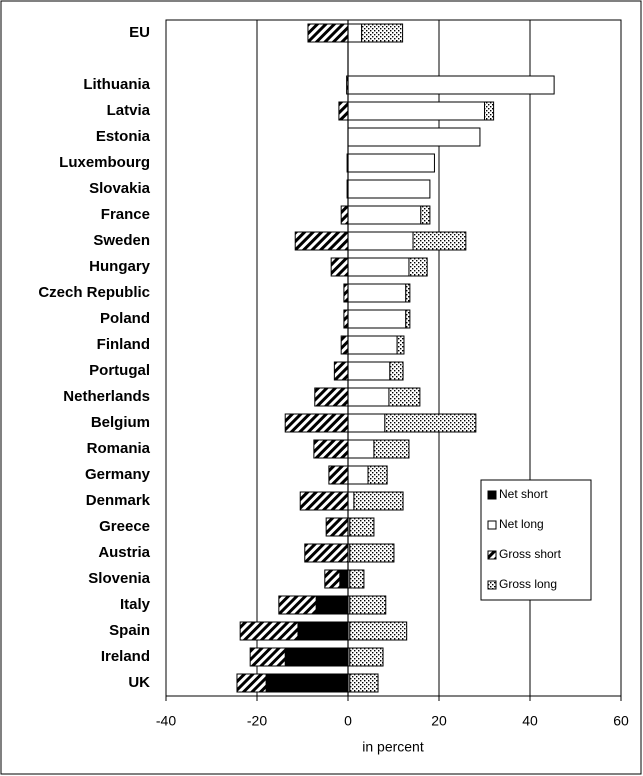  Describe the element at coordinates (116, 84) in the screenshot. I see `category-label: Lithuania` at that location.